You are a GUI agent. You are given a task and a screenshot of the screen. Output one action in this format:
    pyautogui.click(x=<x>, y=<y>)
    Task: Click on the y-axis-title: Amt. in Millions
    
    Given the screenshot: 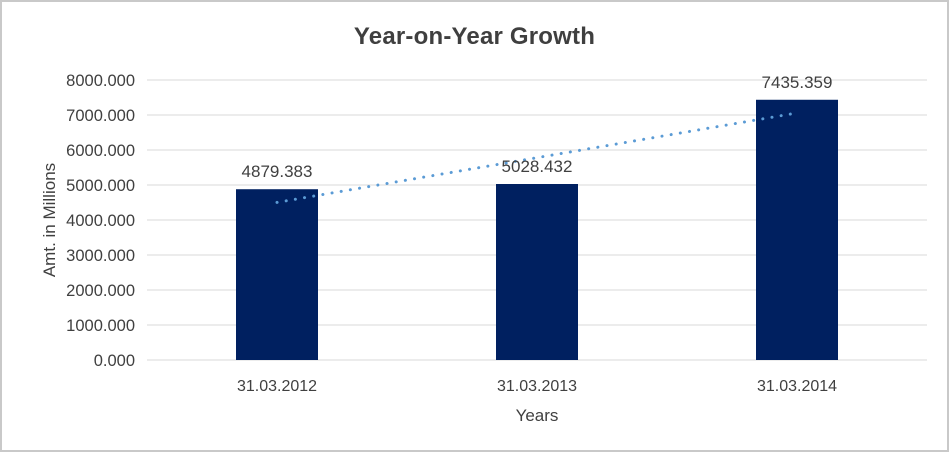 What is the action you would take?
    pyautogui.click(x=49, y=220)
    